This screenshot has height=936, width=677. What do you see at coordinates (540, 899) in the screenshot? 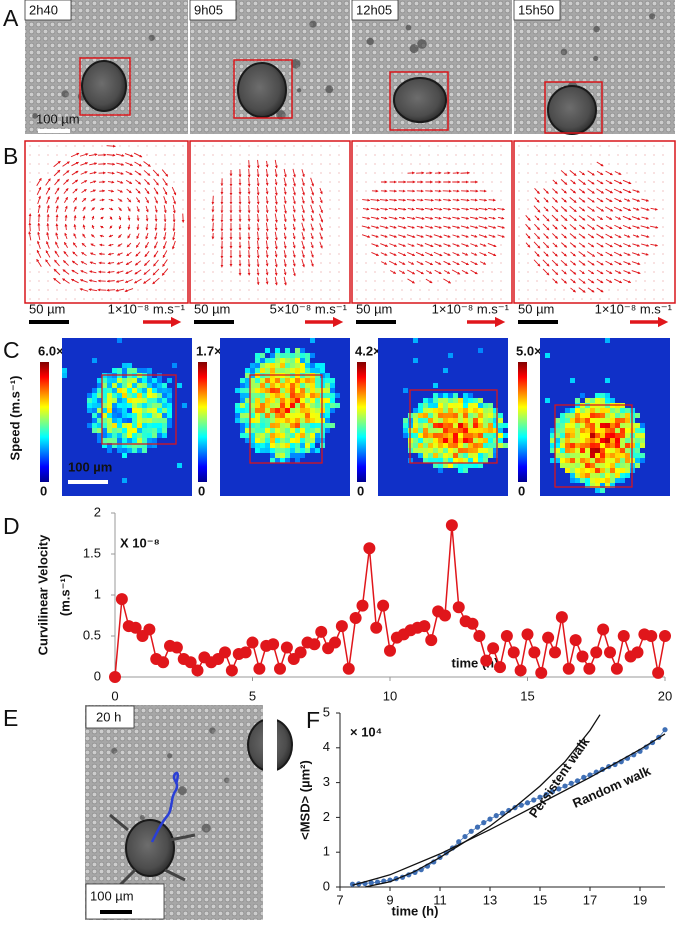
I see `x-tick-label: 15` at bounding box center [540, 899].